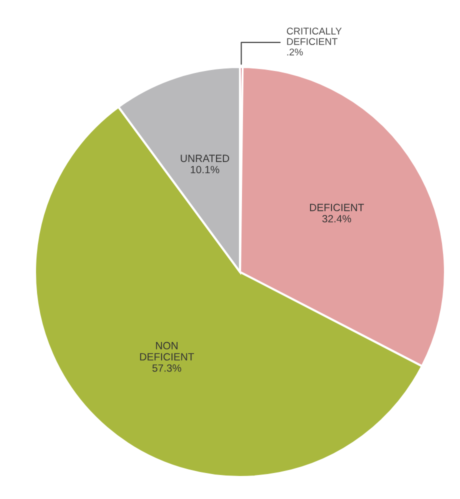 The height and width of the screenshot is (499, 460). I want to click on data-label: .2%, so click(295, 52).